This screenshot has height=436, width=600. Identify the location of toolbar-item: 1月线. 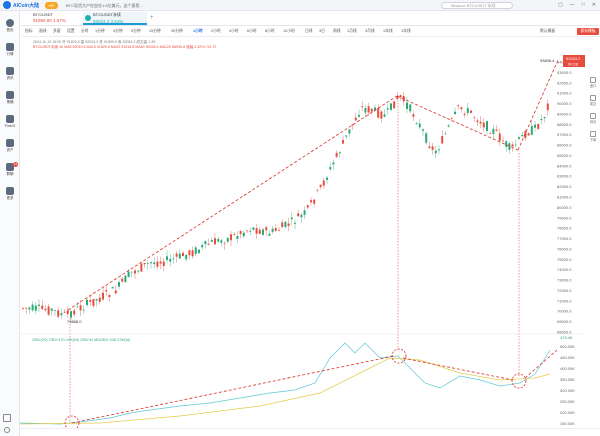
(352, 31).